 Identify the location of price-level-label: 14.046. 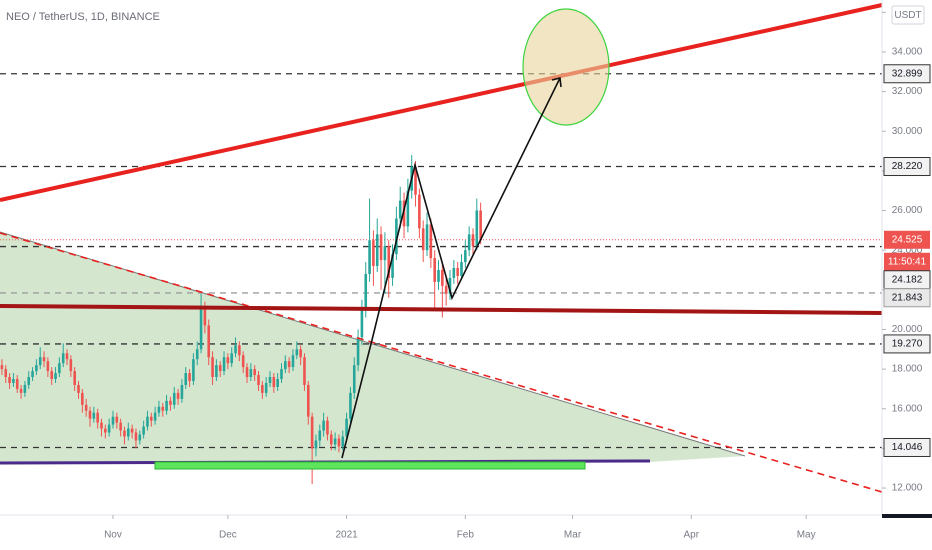
(907, 447).